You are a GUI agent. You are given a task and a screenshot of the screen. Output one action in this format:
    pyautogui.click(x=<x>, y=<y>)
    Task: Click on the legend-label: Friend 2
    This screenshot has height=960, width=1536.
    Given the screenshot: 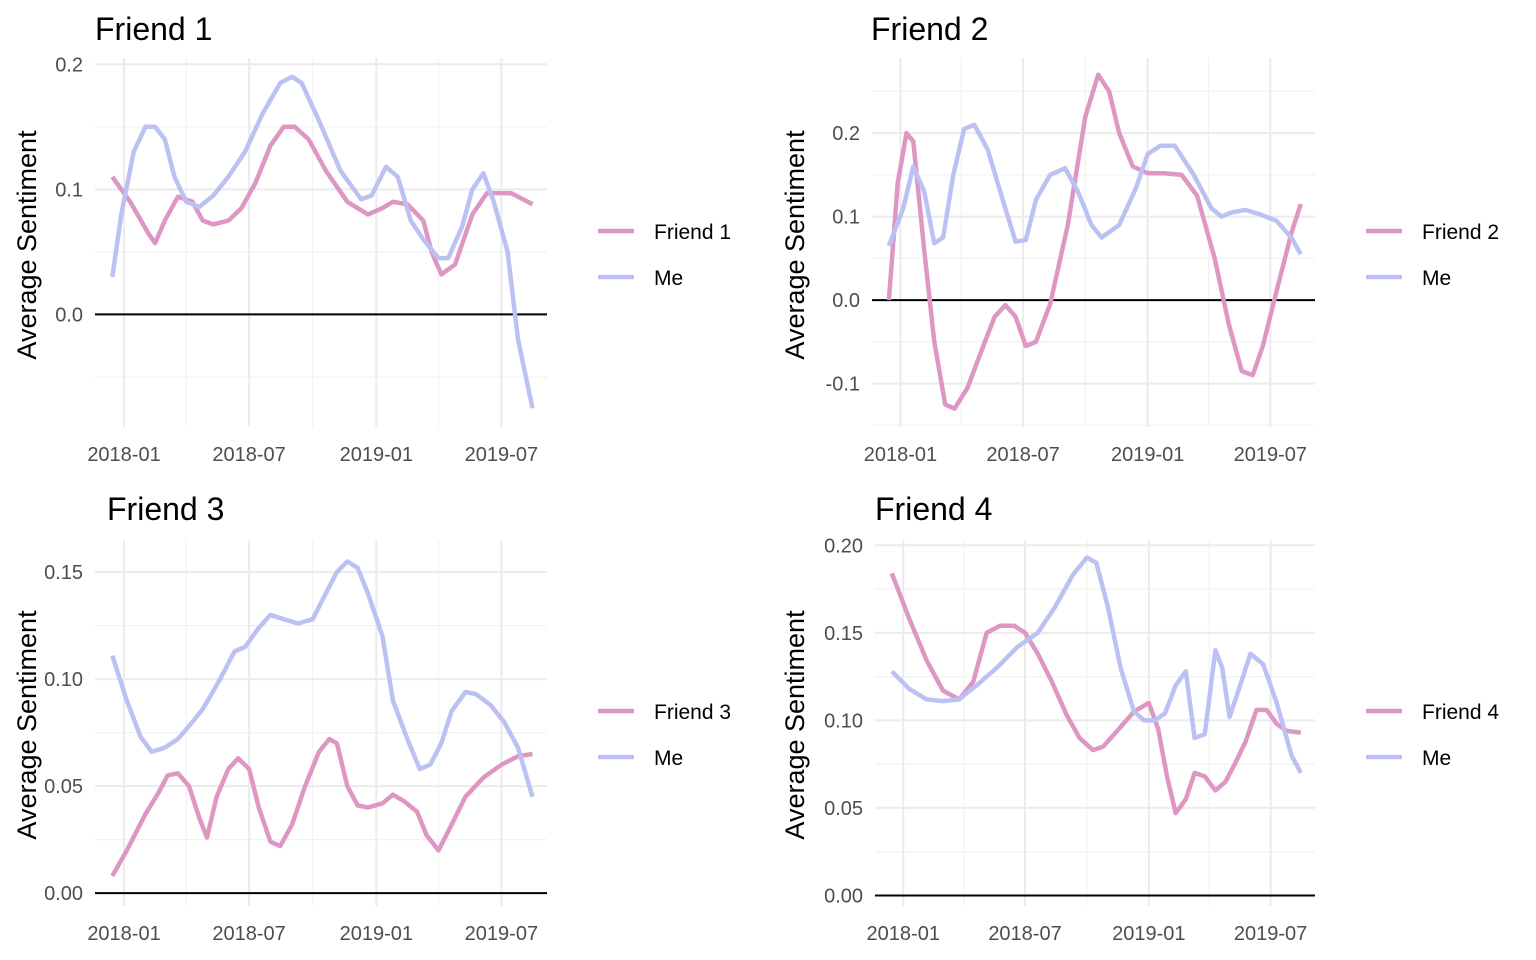 What is the action you would take?
    pyautogui.click(x=1460, y=232)
    